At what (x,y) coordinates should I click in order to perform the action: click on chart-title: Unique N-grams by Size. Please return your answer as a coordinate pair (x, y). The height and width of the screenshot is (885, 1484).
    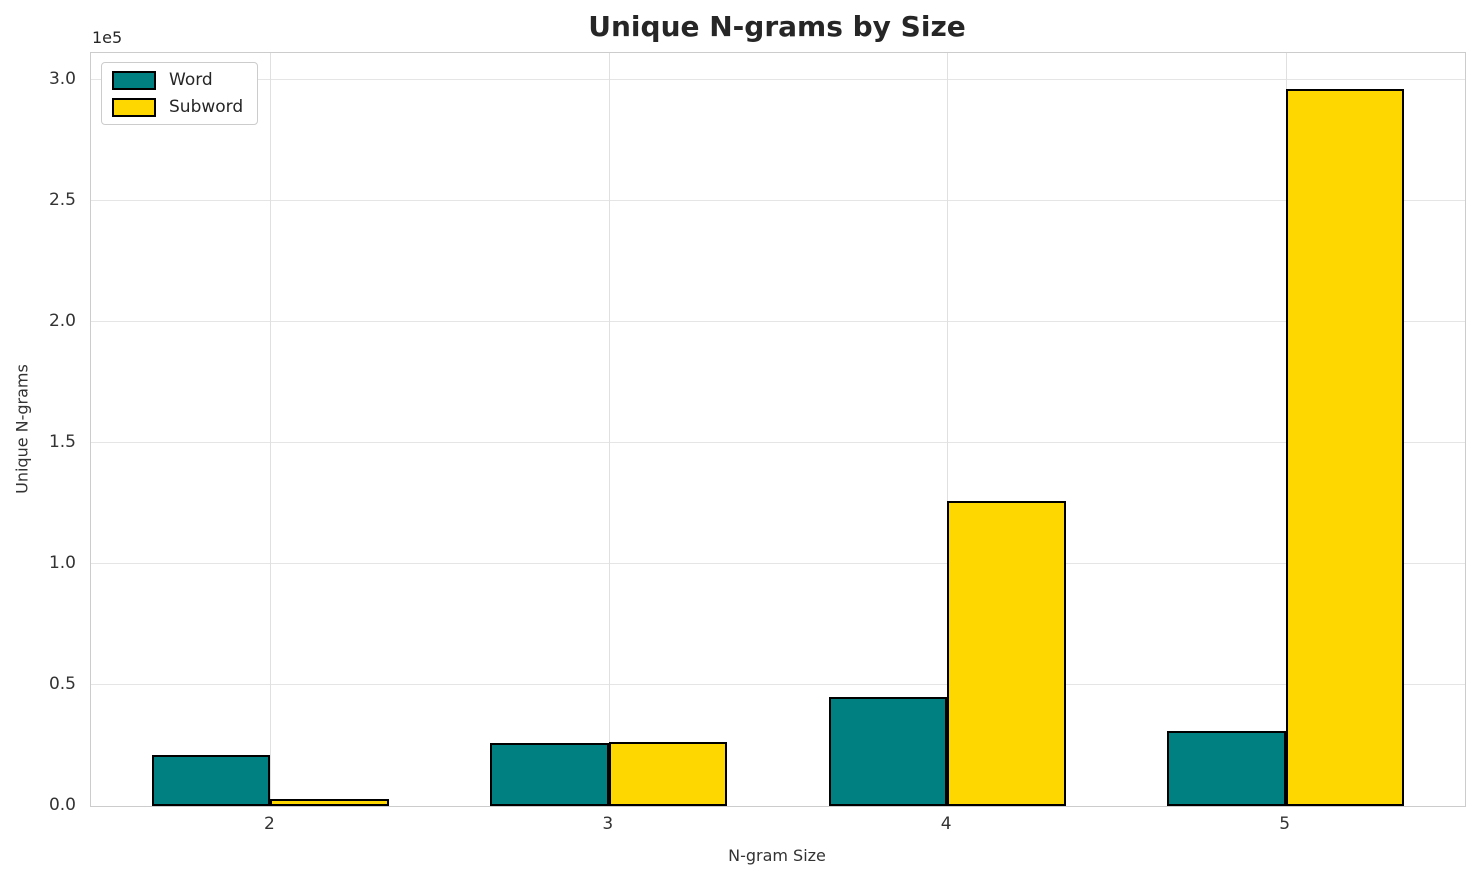
    Looking at the image, I should click on (777, 26).